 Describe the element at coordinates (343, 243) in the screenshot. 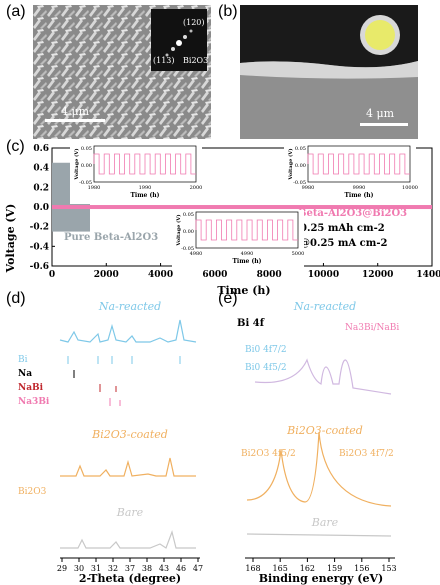

I see `c-current: @0.25 mA cm-2` at that location.